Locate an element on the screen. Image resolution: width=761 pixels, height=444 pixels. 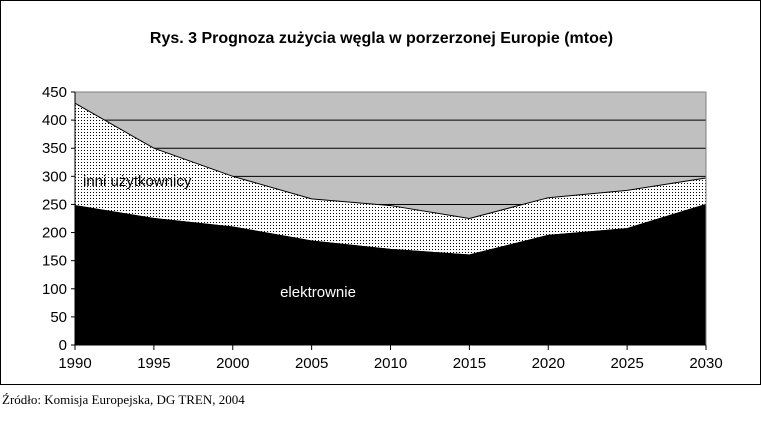
x-tick-label: 2010 is located at coordinates (390, 363).